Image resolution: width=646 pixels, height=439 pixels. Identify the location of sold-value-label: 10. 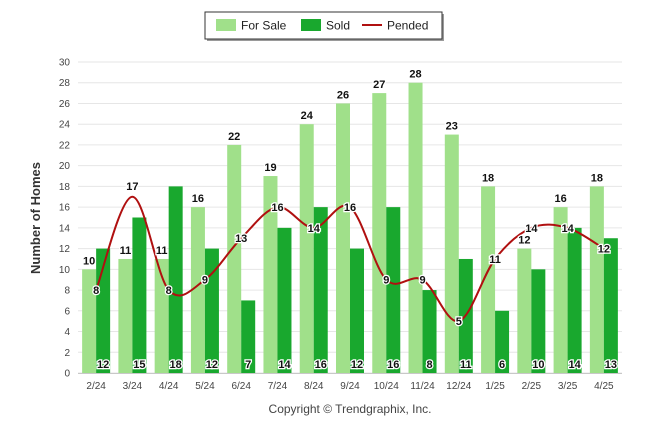
(538, 365).